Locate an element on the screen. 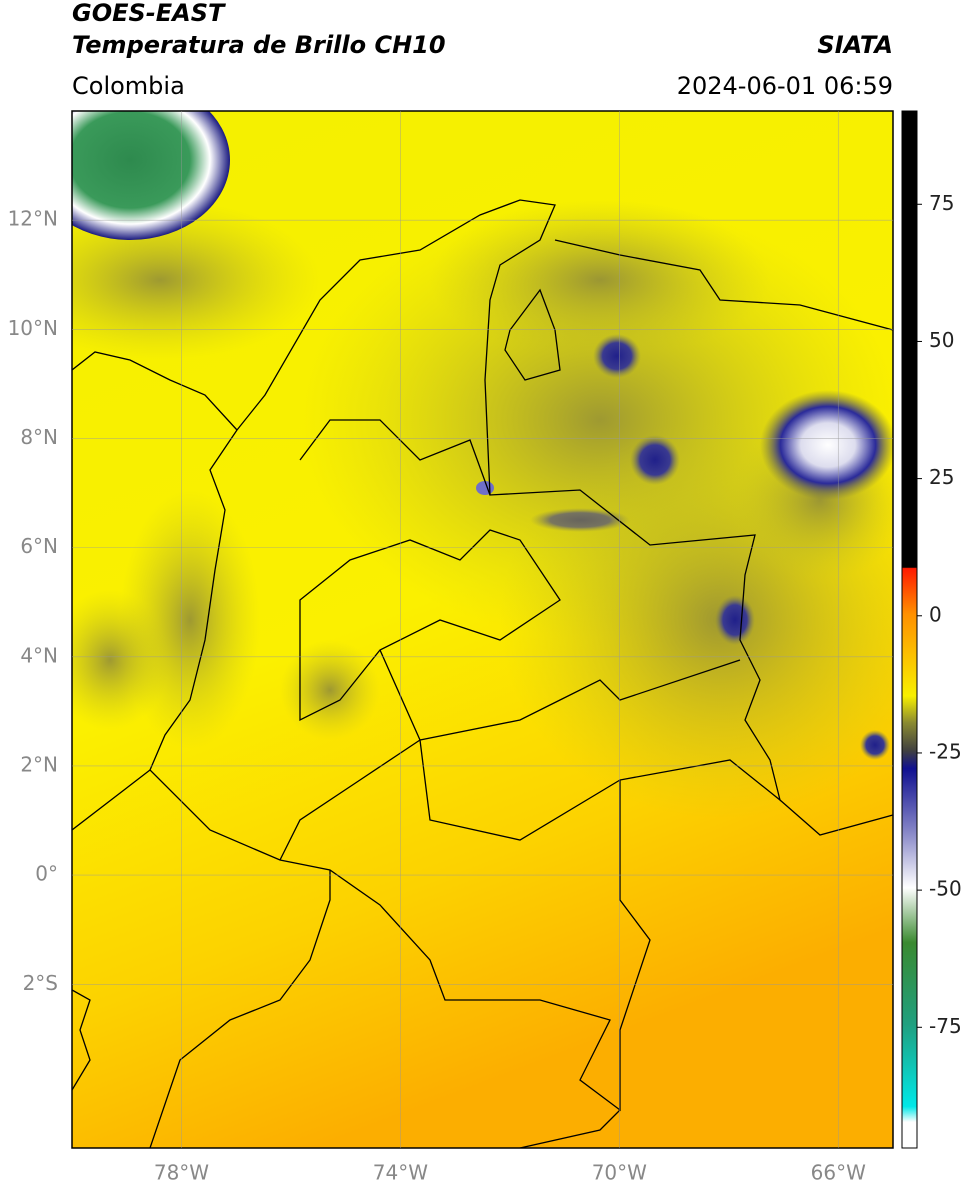 The width and height of the screenshot is (966, 1194). lat-tick-label: 4°N is located at coordinates (39, 655).